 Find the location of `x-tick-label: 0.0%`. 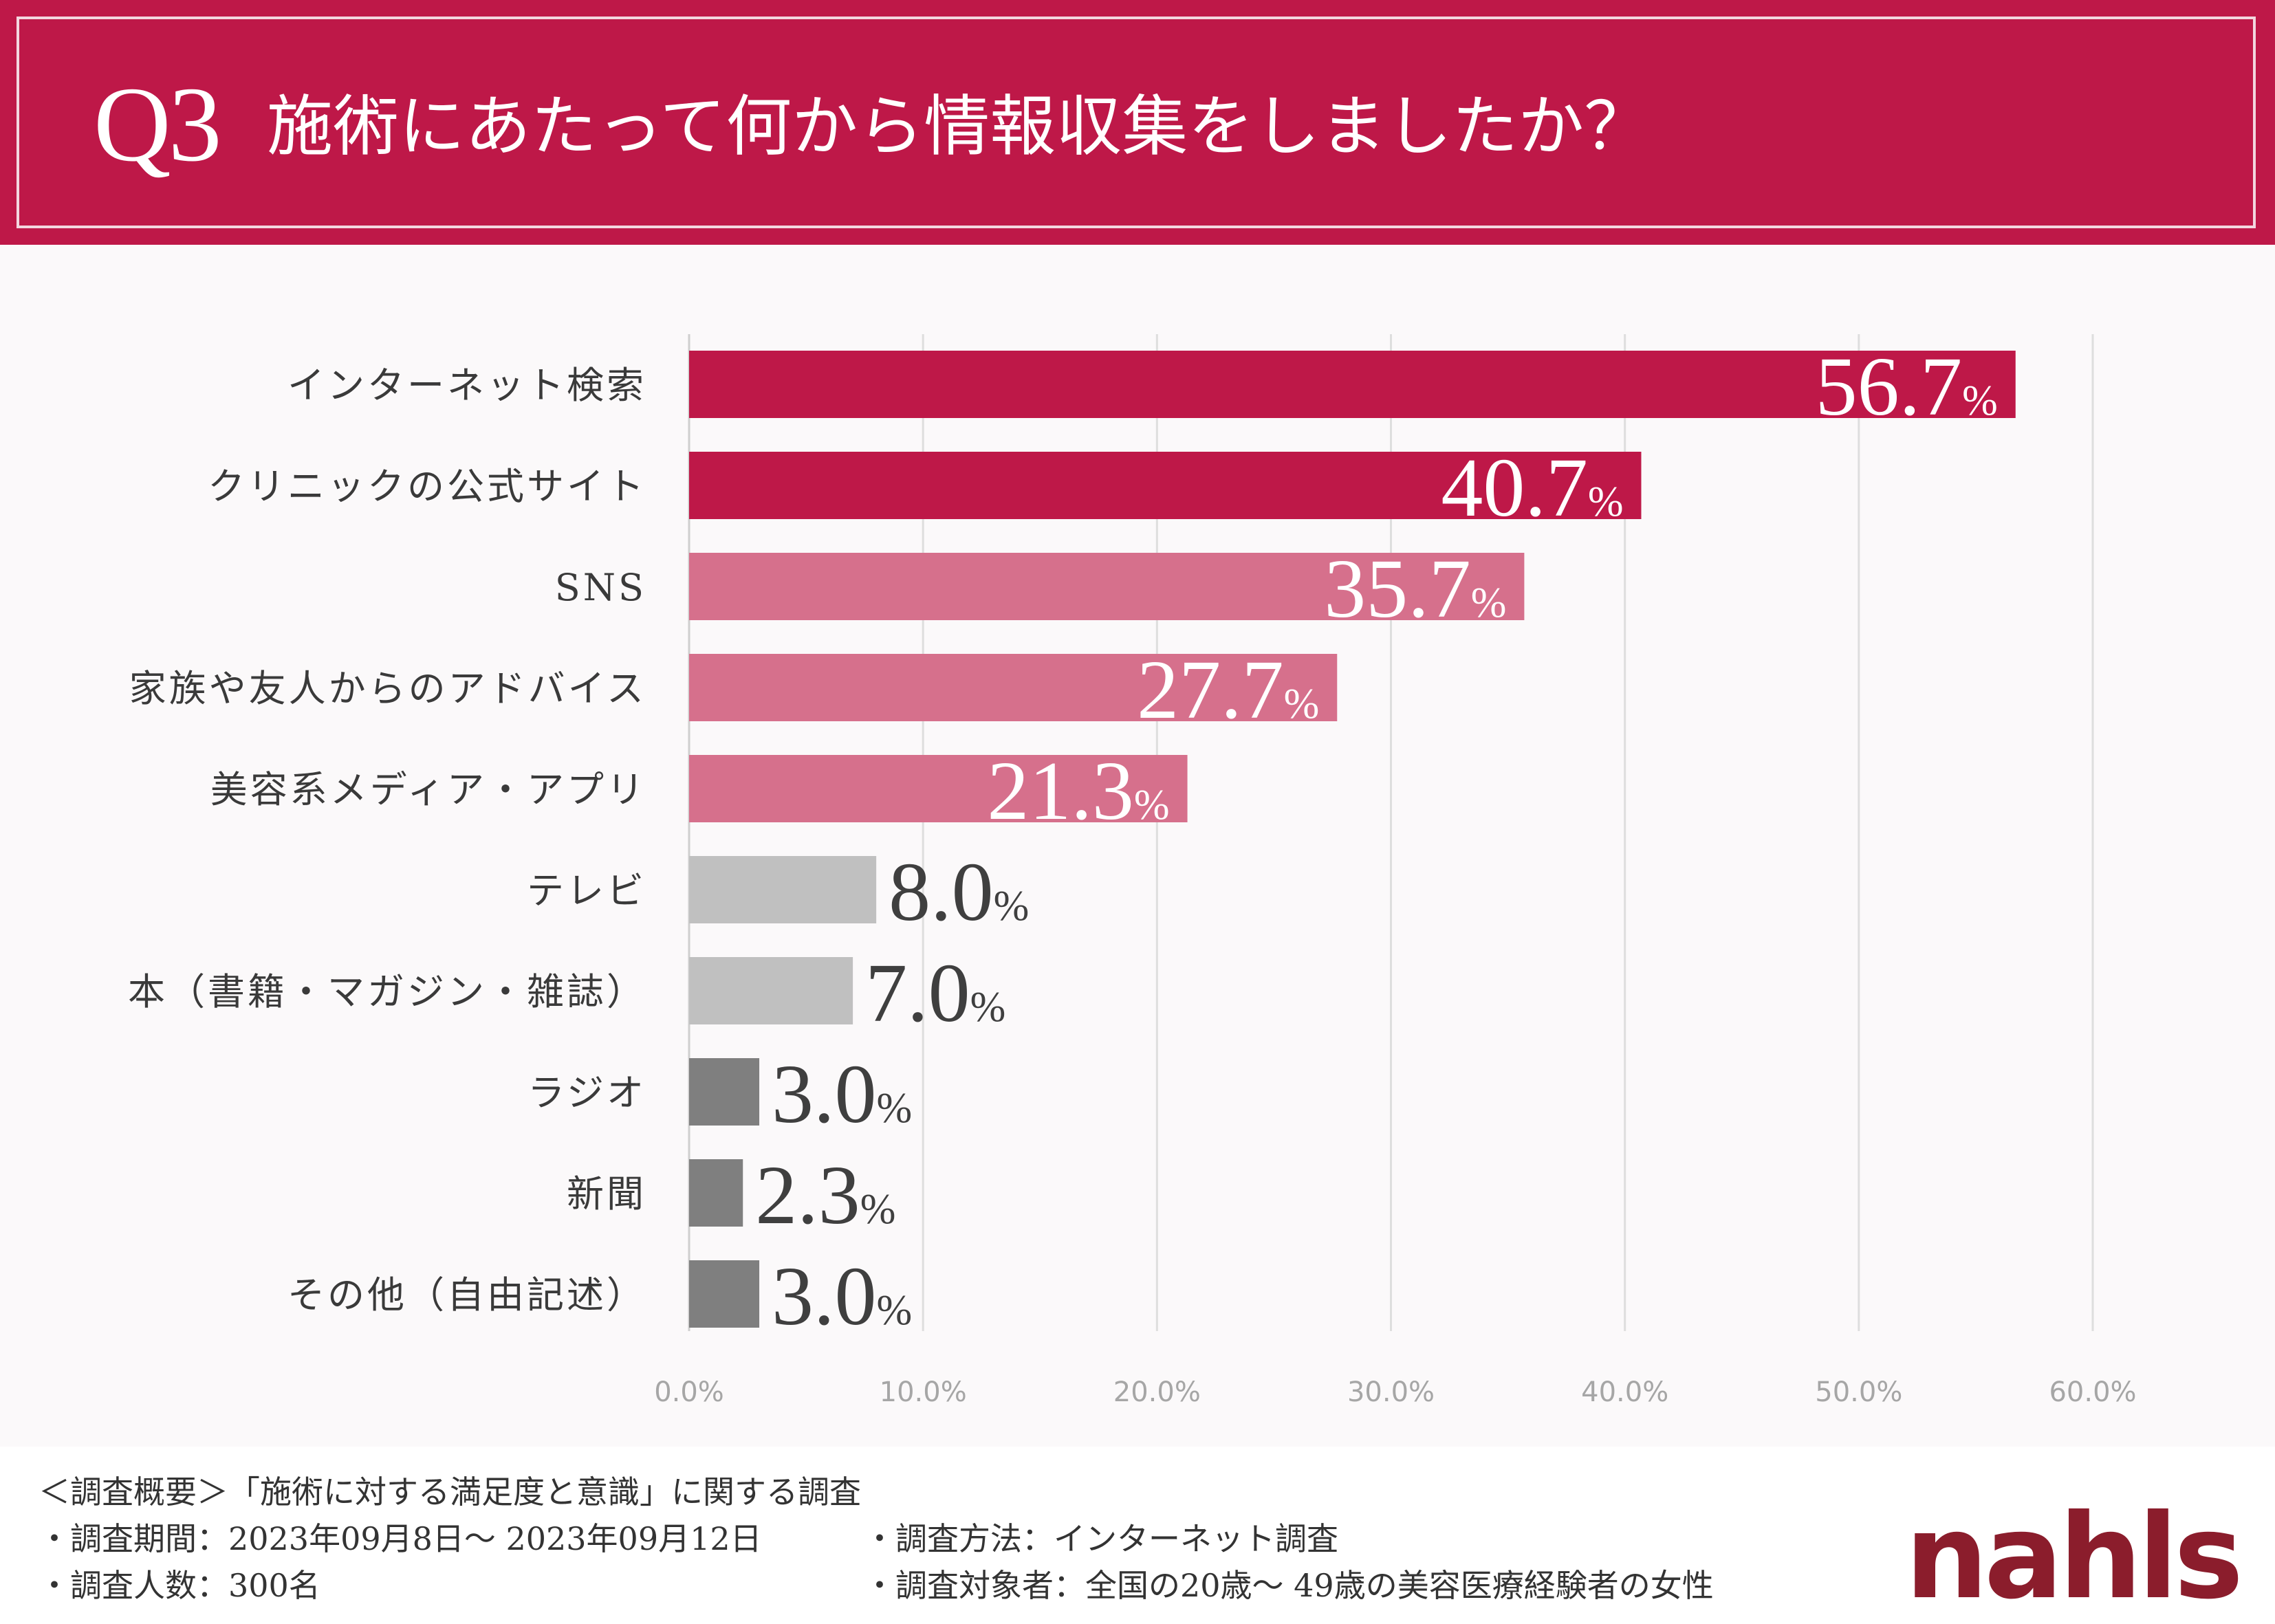

x-tick-label: 0.0% is located at coordinates (689, 1392).